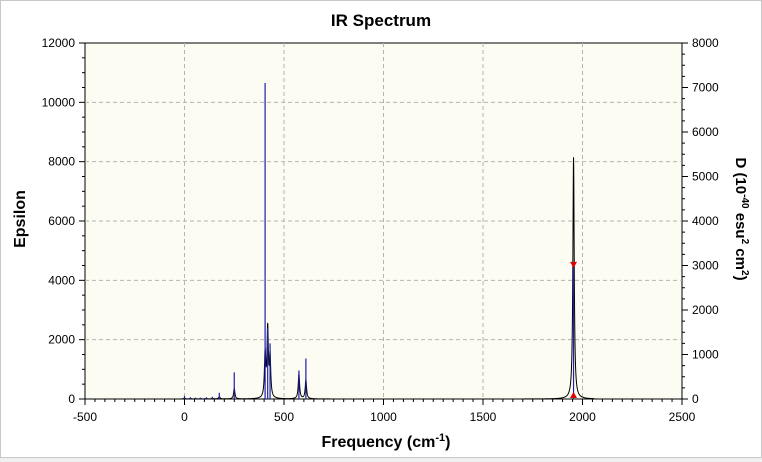 The height and width of the screenshot is (462, 762). What do you see at coordinates (61, 340) in the screenshot?
I see `y-left-tick-label: 2000` at bounding box center [61, 340].